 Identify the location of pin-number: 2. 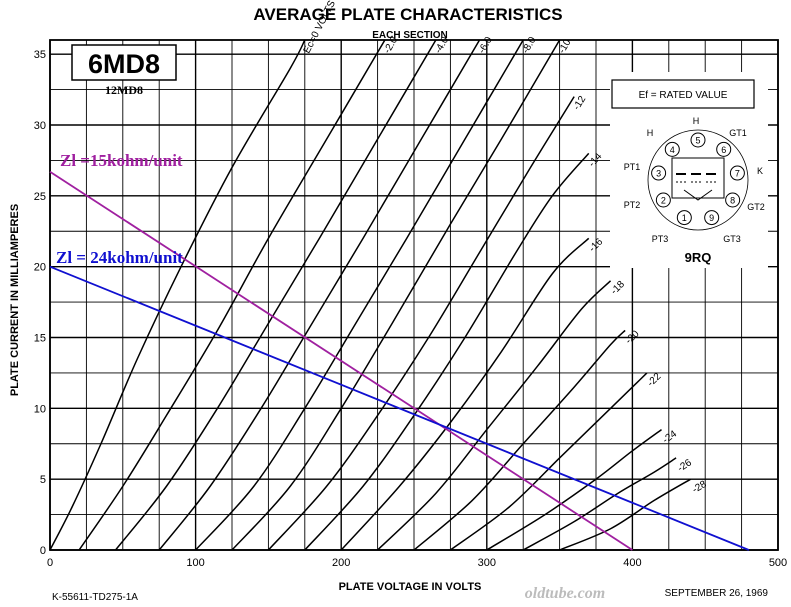
(663, 201).